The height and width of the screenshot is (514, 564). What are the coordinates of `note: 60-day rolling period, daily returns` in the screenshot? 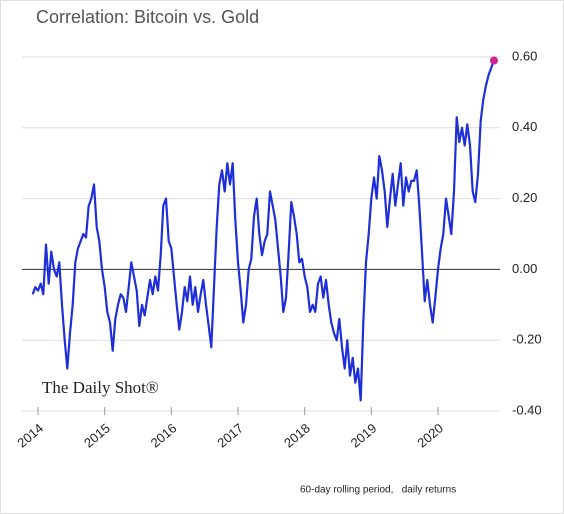 It's located at (378, 490).